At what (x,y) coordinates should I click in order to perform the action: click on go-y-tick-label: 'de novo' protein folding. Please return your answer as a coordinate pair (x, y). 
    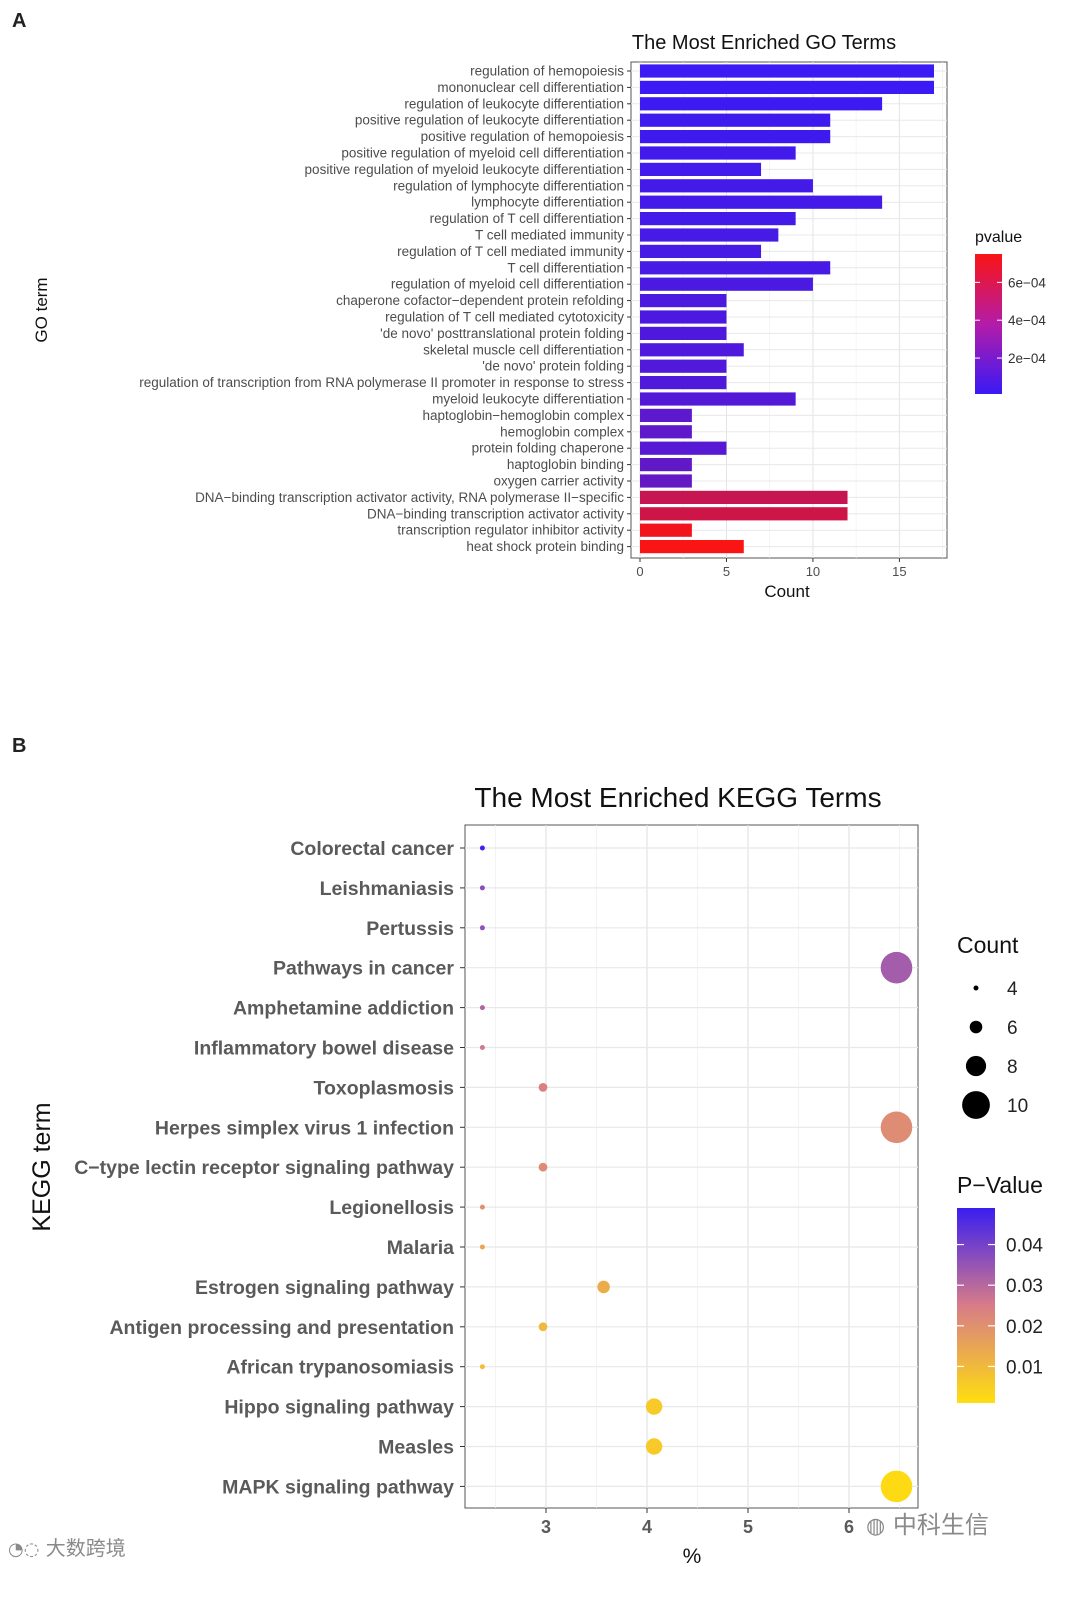
    Looking at the image, I should click on (553, 366).